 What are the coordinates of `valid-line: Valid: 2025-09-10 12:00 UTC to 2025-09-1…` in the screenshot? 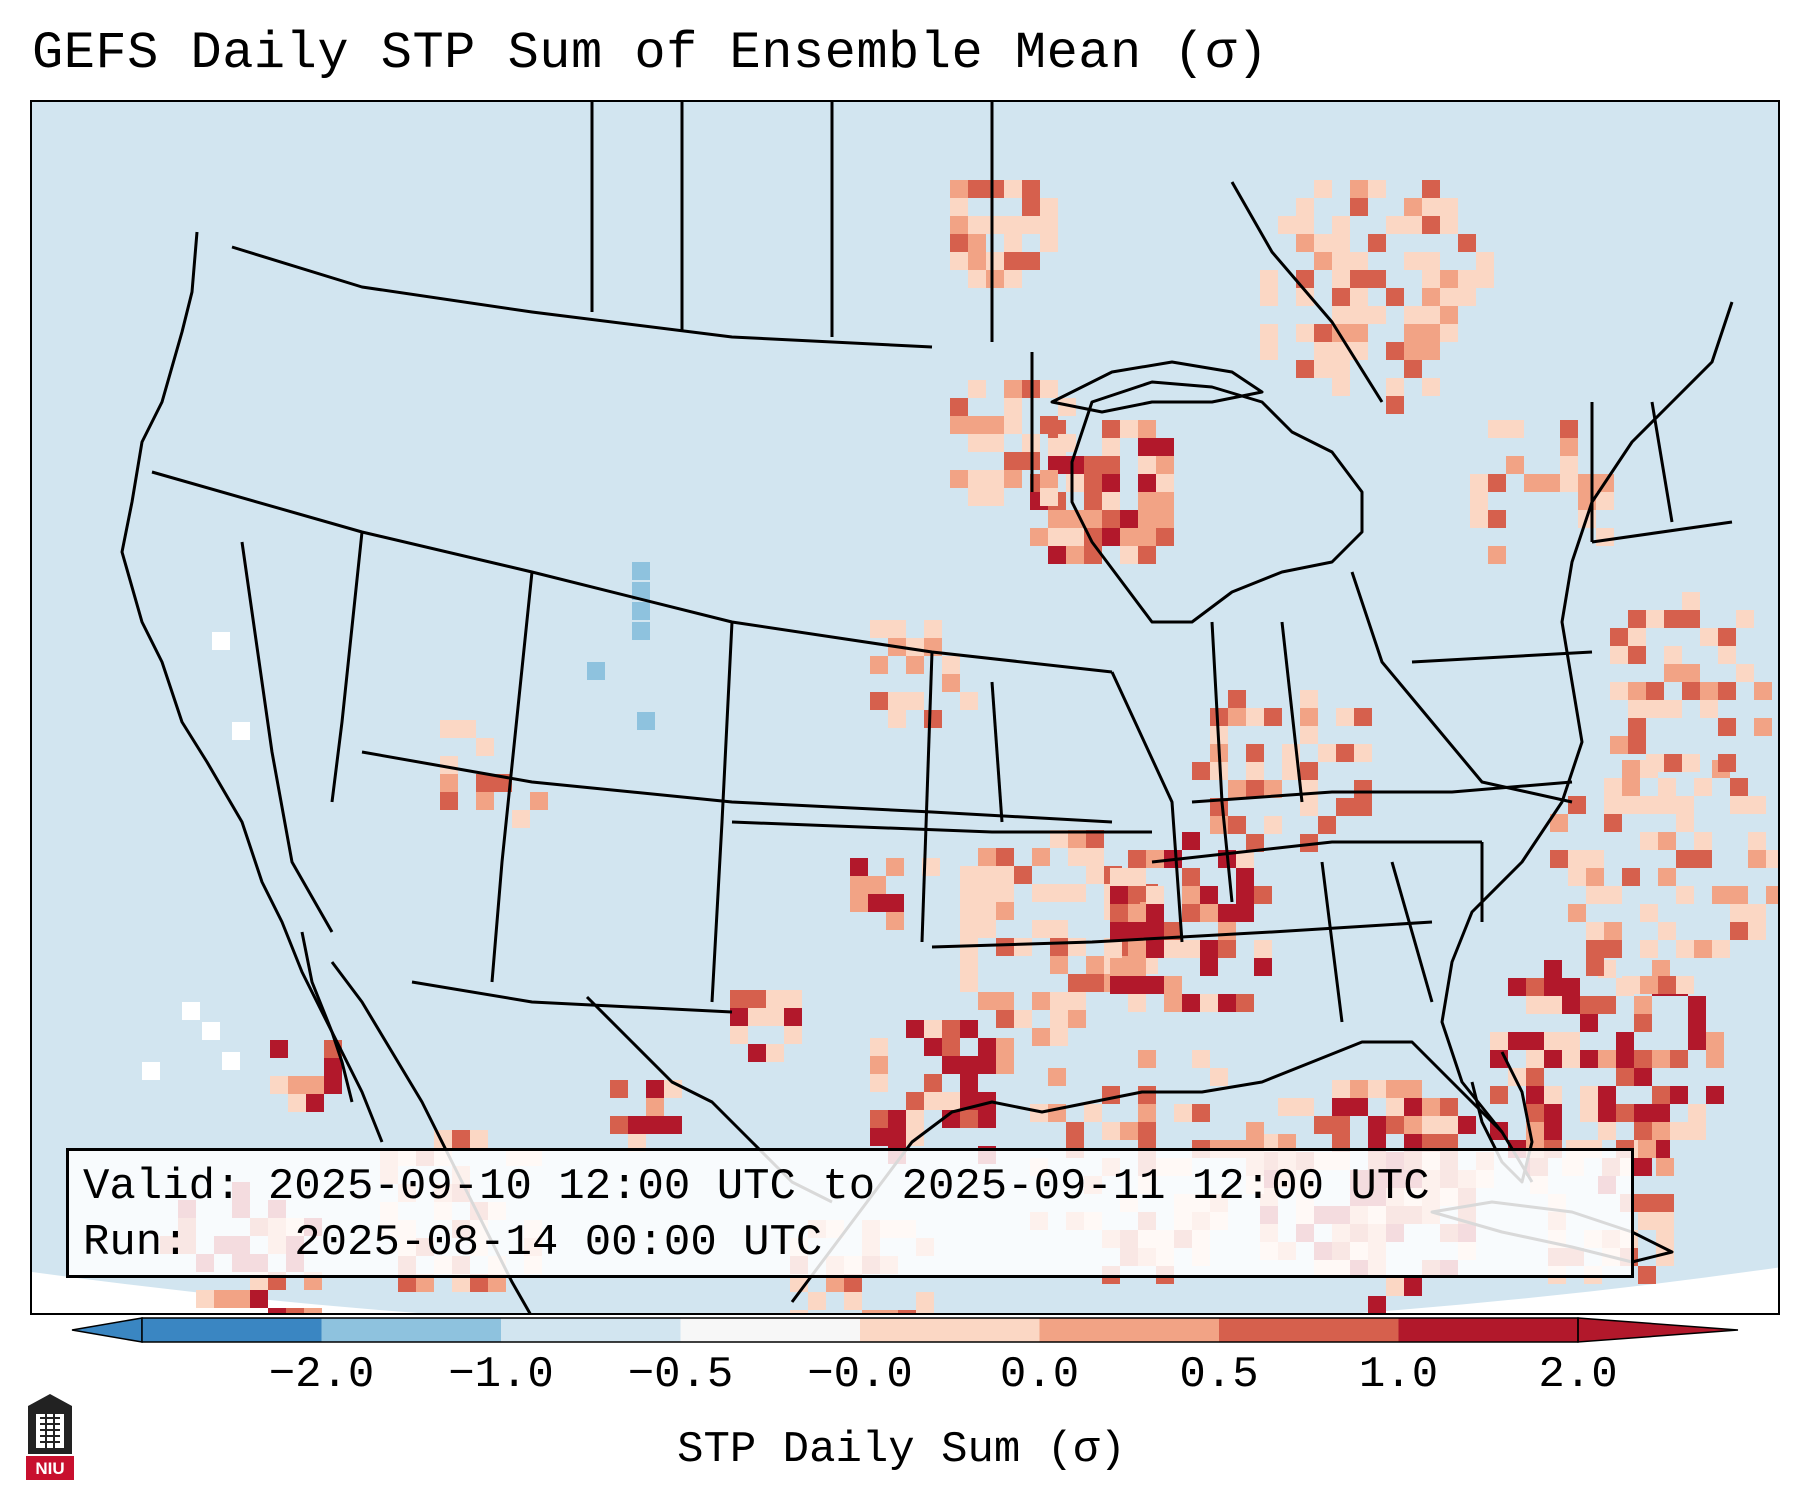 It's located at (850, 1187).